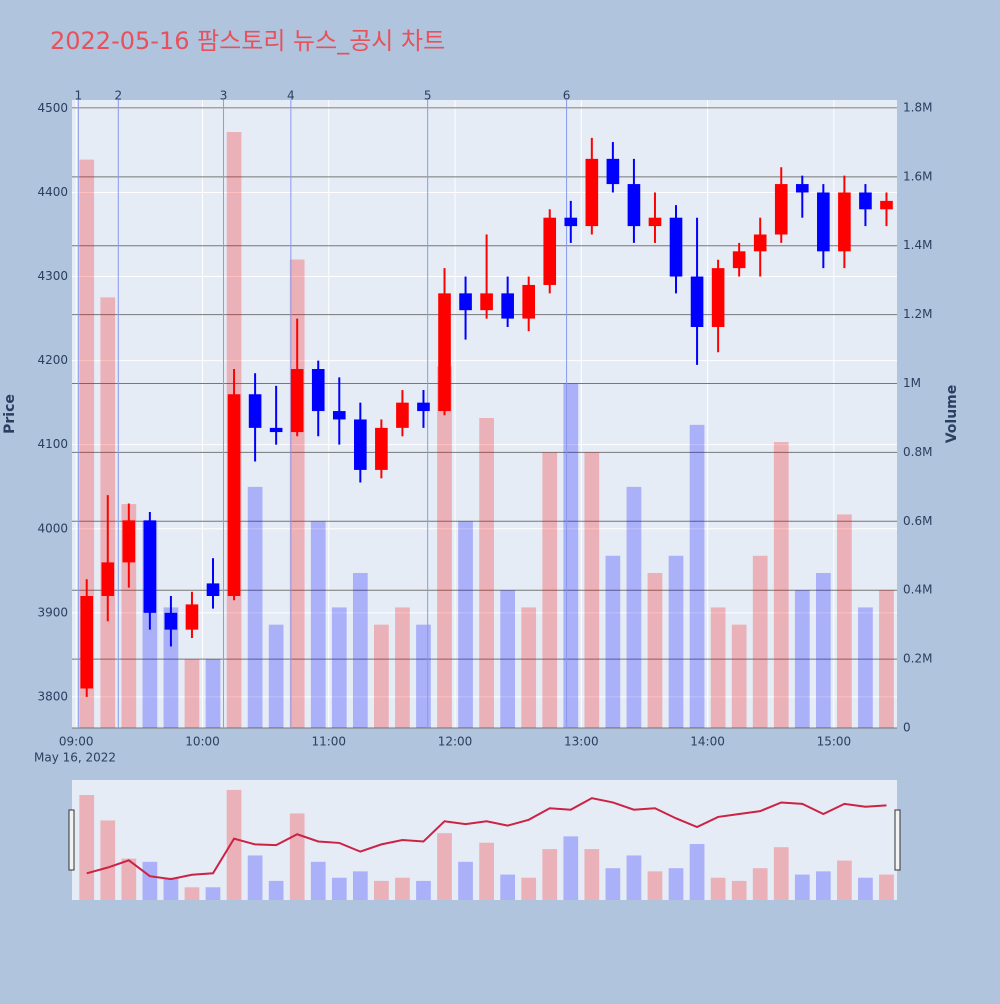 The width and height of the screenshot is (1000, 1004). Describe the element at coordinates (952, 414) in the screenshot. I see `y2-axis-title: Volume` at that location.